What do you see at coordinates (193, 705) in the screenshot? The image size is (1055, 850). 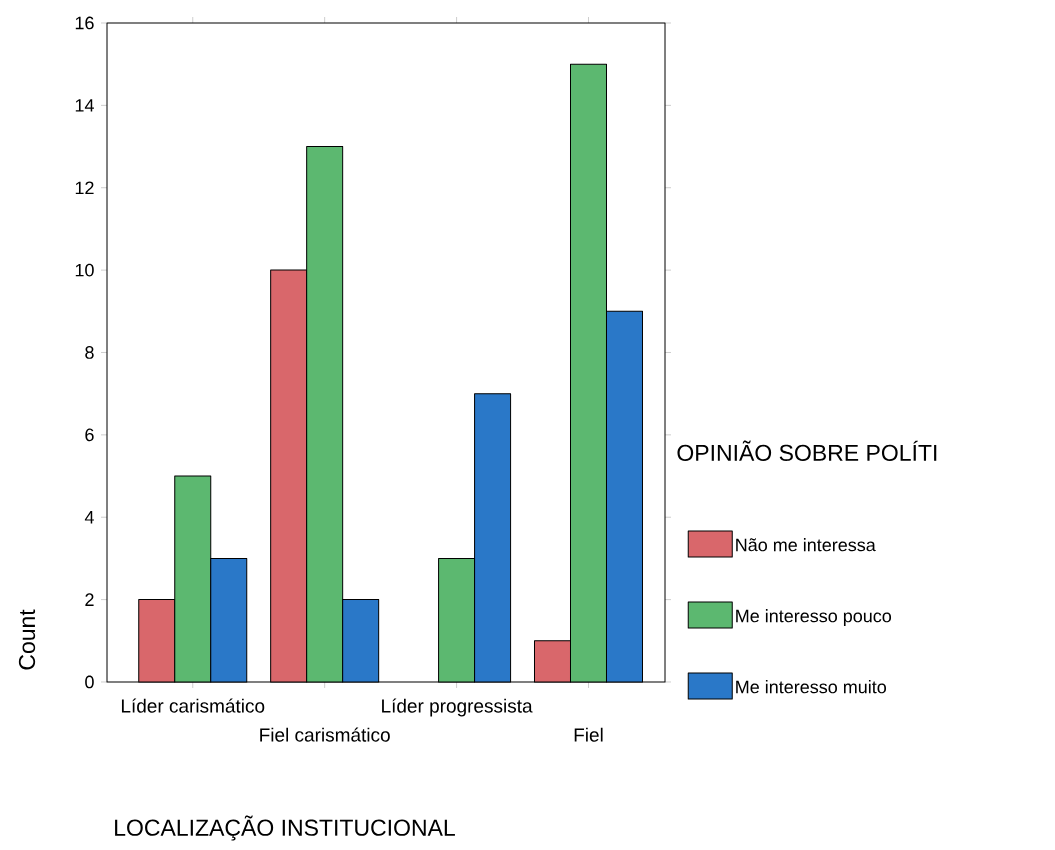 I see `x-tick-label: Líder carismático` at bounding box center [193, 705].